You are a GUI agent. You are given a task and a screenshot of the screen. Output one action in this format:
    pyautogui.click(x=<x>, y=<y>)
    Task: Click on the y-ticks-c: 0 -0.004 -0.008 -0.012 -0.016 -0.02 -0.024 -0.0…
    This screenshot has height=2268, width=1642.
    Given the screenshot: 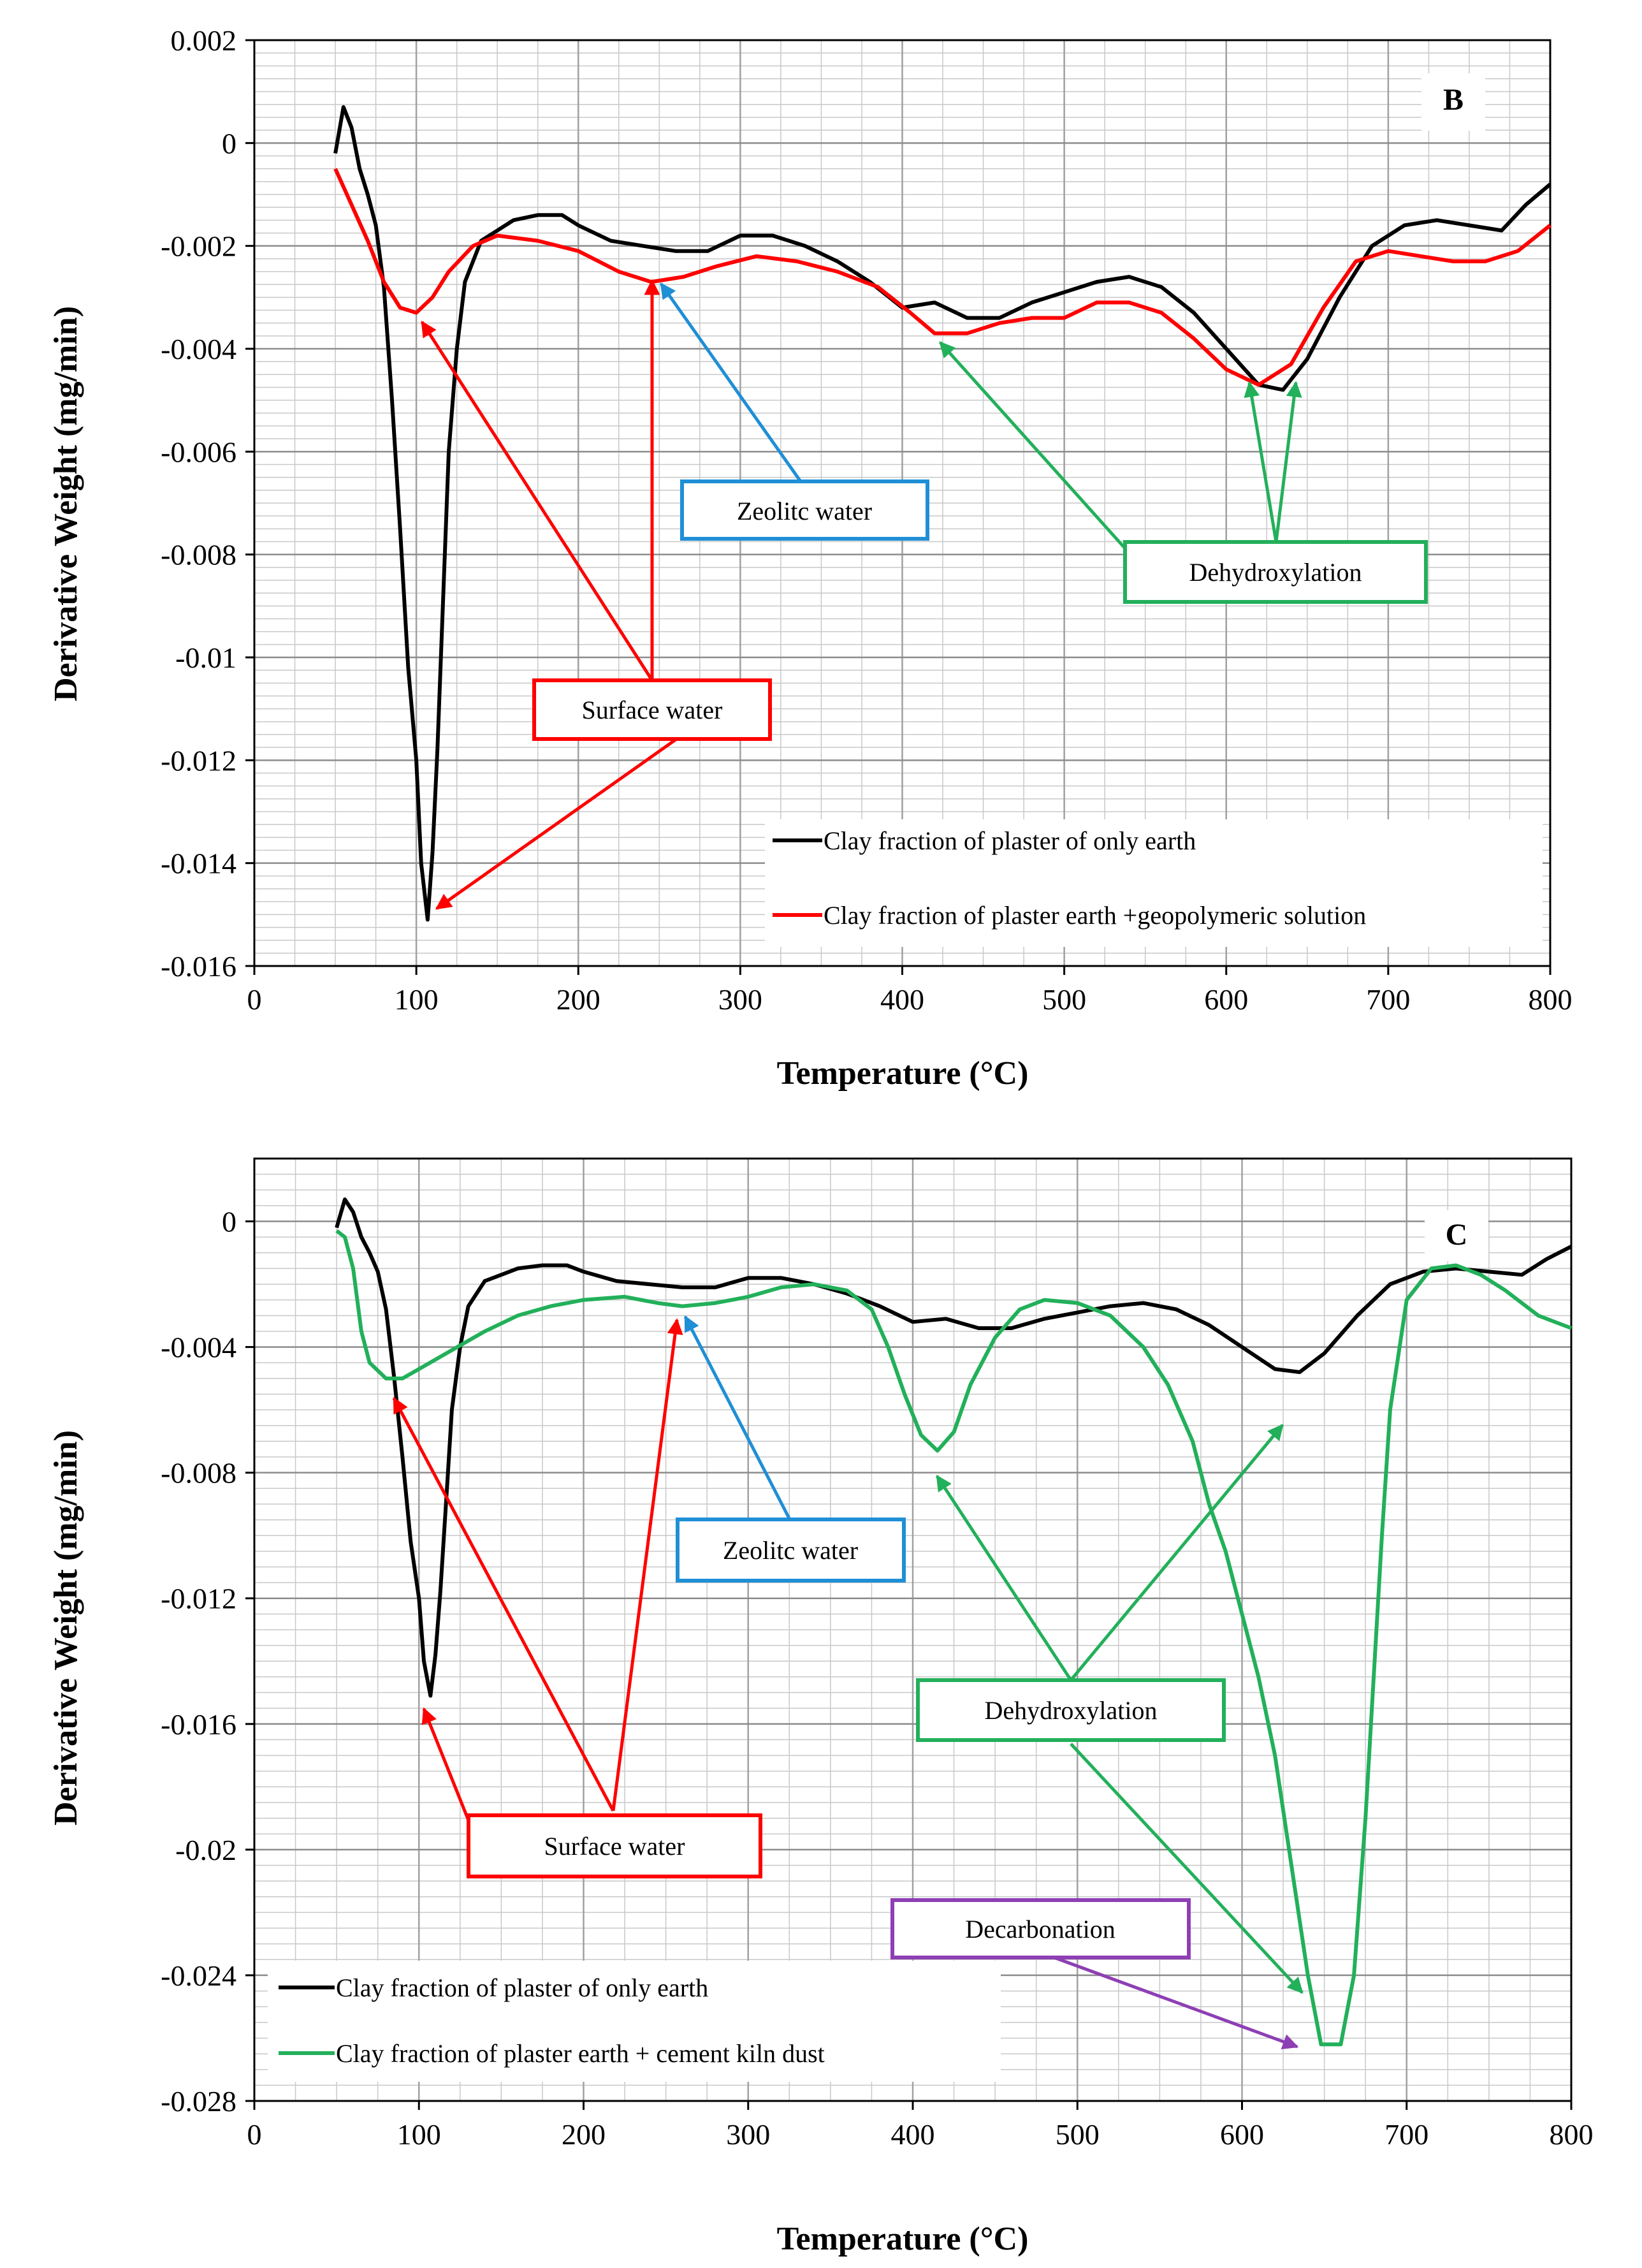 What is the action you would take?
    pyautogui.click(x=207, y=1662)
    